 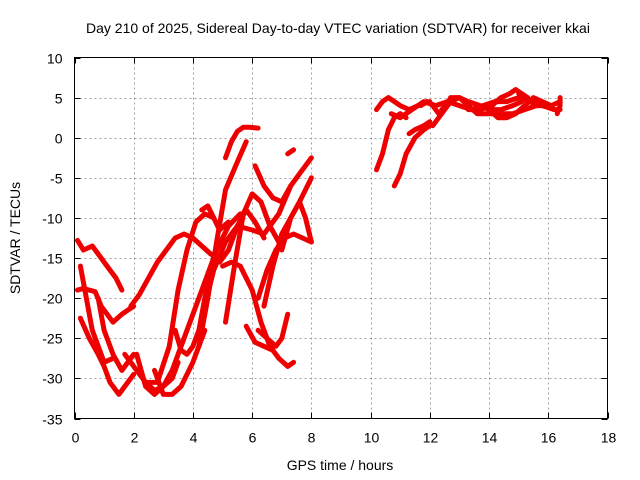 What do you see at coordinates (100, 265) in the screenshot?
I see `series-arc1` at bounding box center [100, 265].